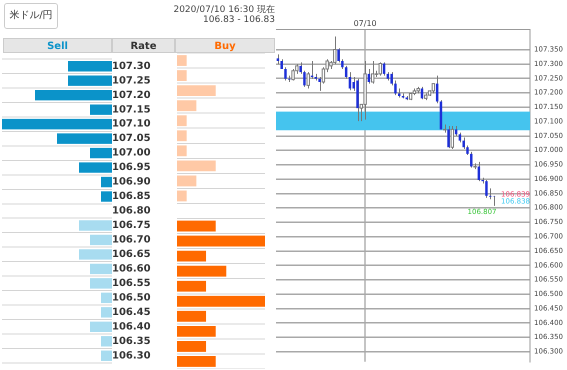 This screenshot has width=567, height=370. What do you see at coordinates (224, 9) in the screenshot?
I see `text: 2020/07/10 16:30 現在` at bounding box center [224, 9].